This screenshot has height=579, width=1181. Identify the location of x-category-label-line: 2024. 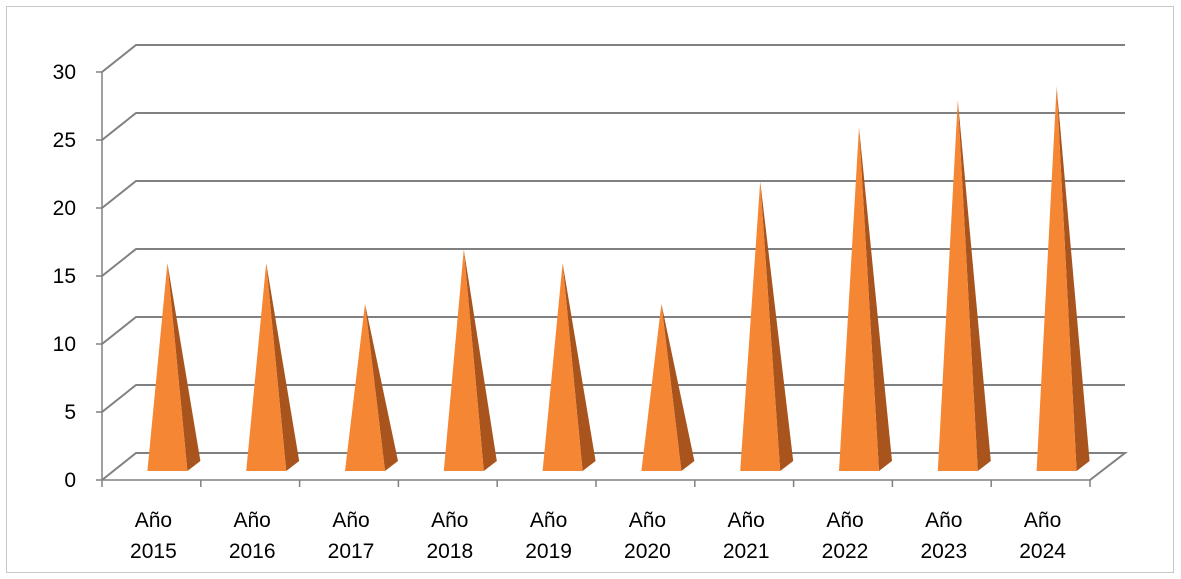
(1042, 551).